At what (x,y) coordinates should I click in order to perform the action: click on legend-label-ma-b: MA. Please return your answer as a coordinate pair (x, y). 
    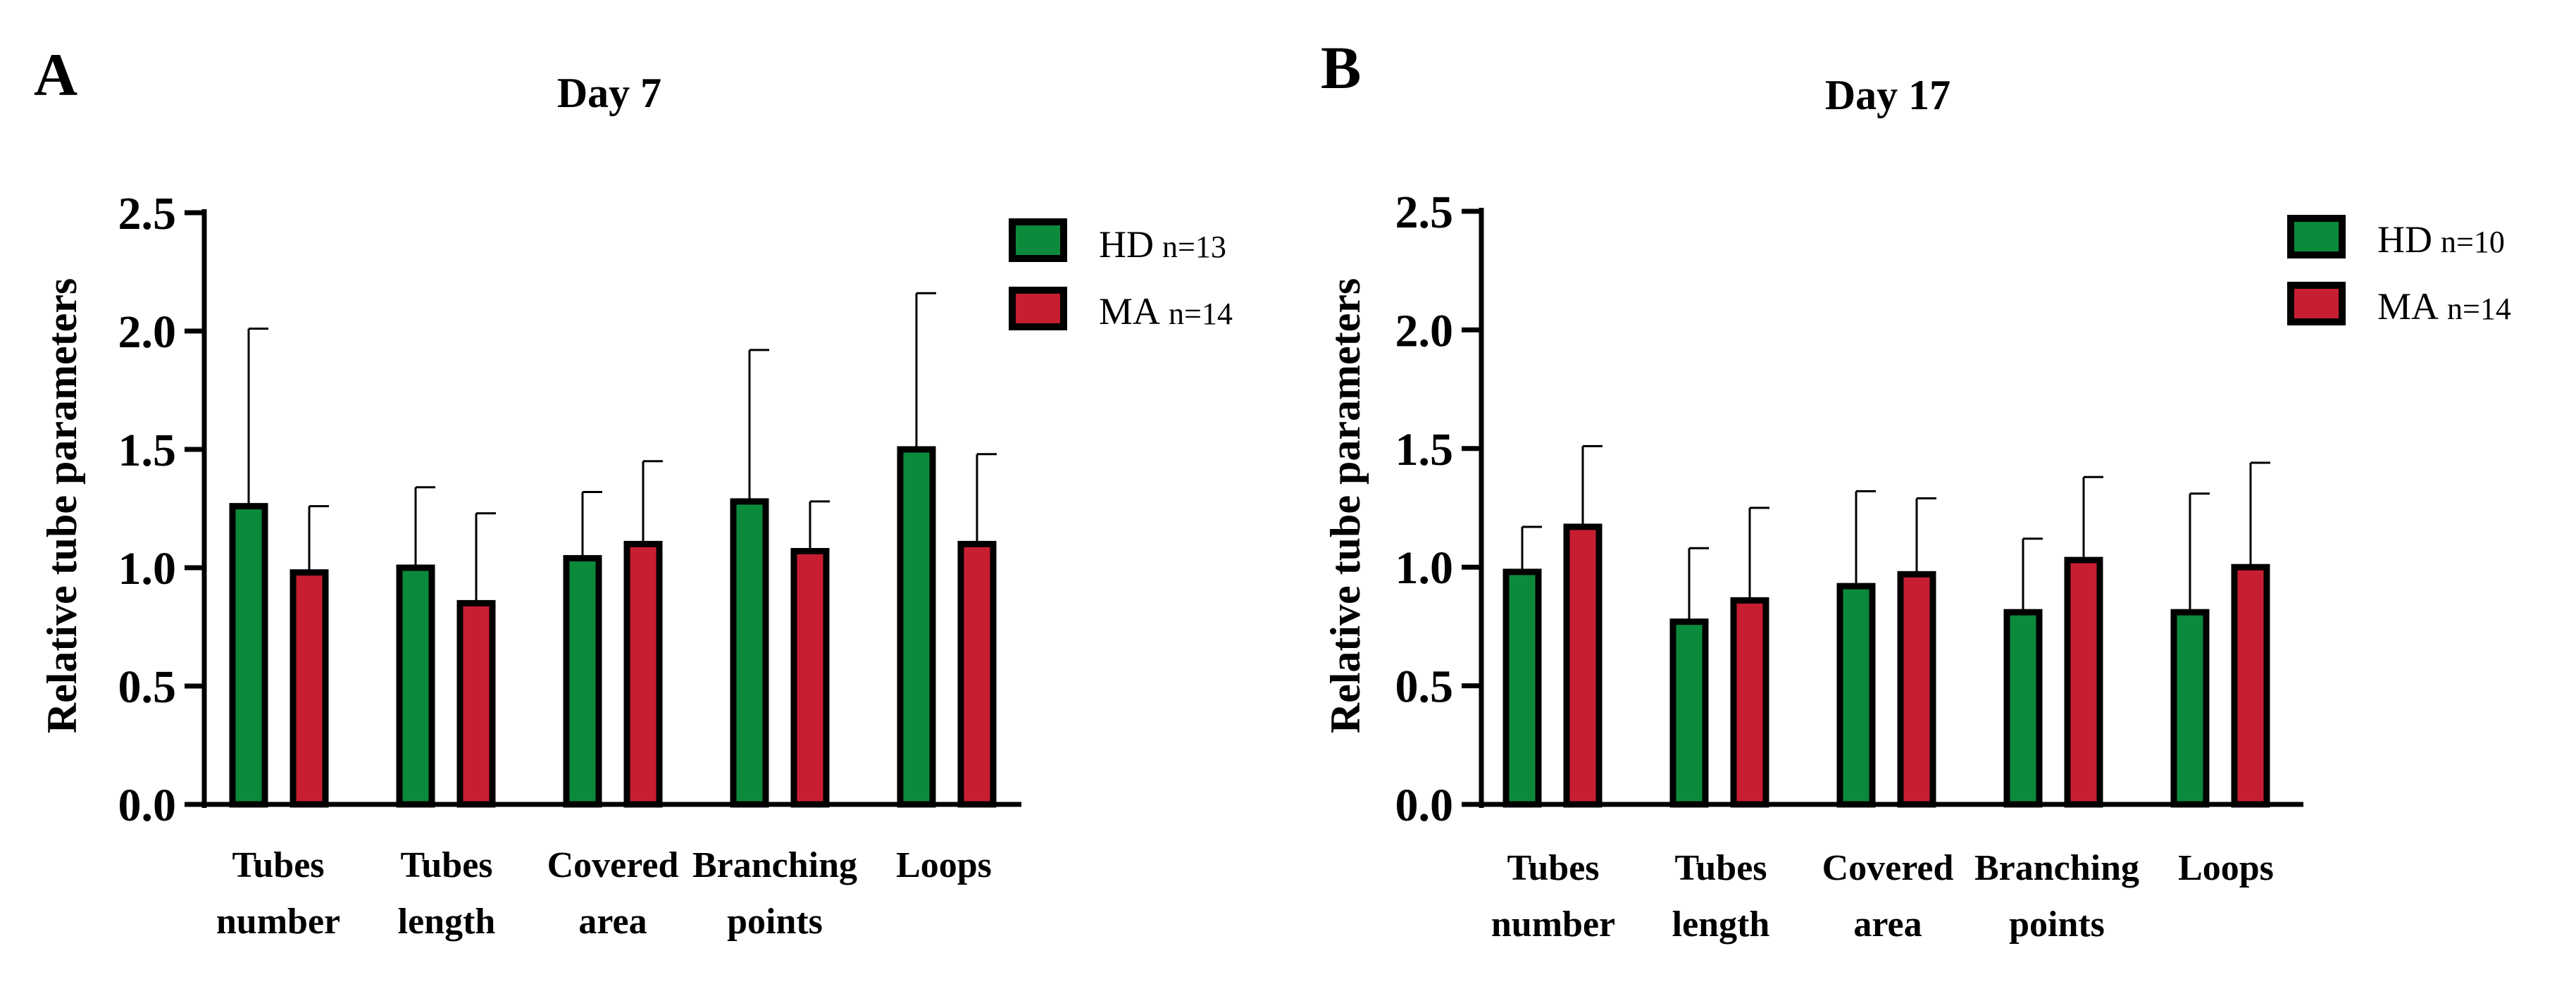
    Looking at the image, I should click on (2408, 306).